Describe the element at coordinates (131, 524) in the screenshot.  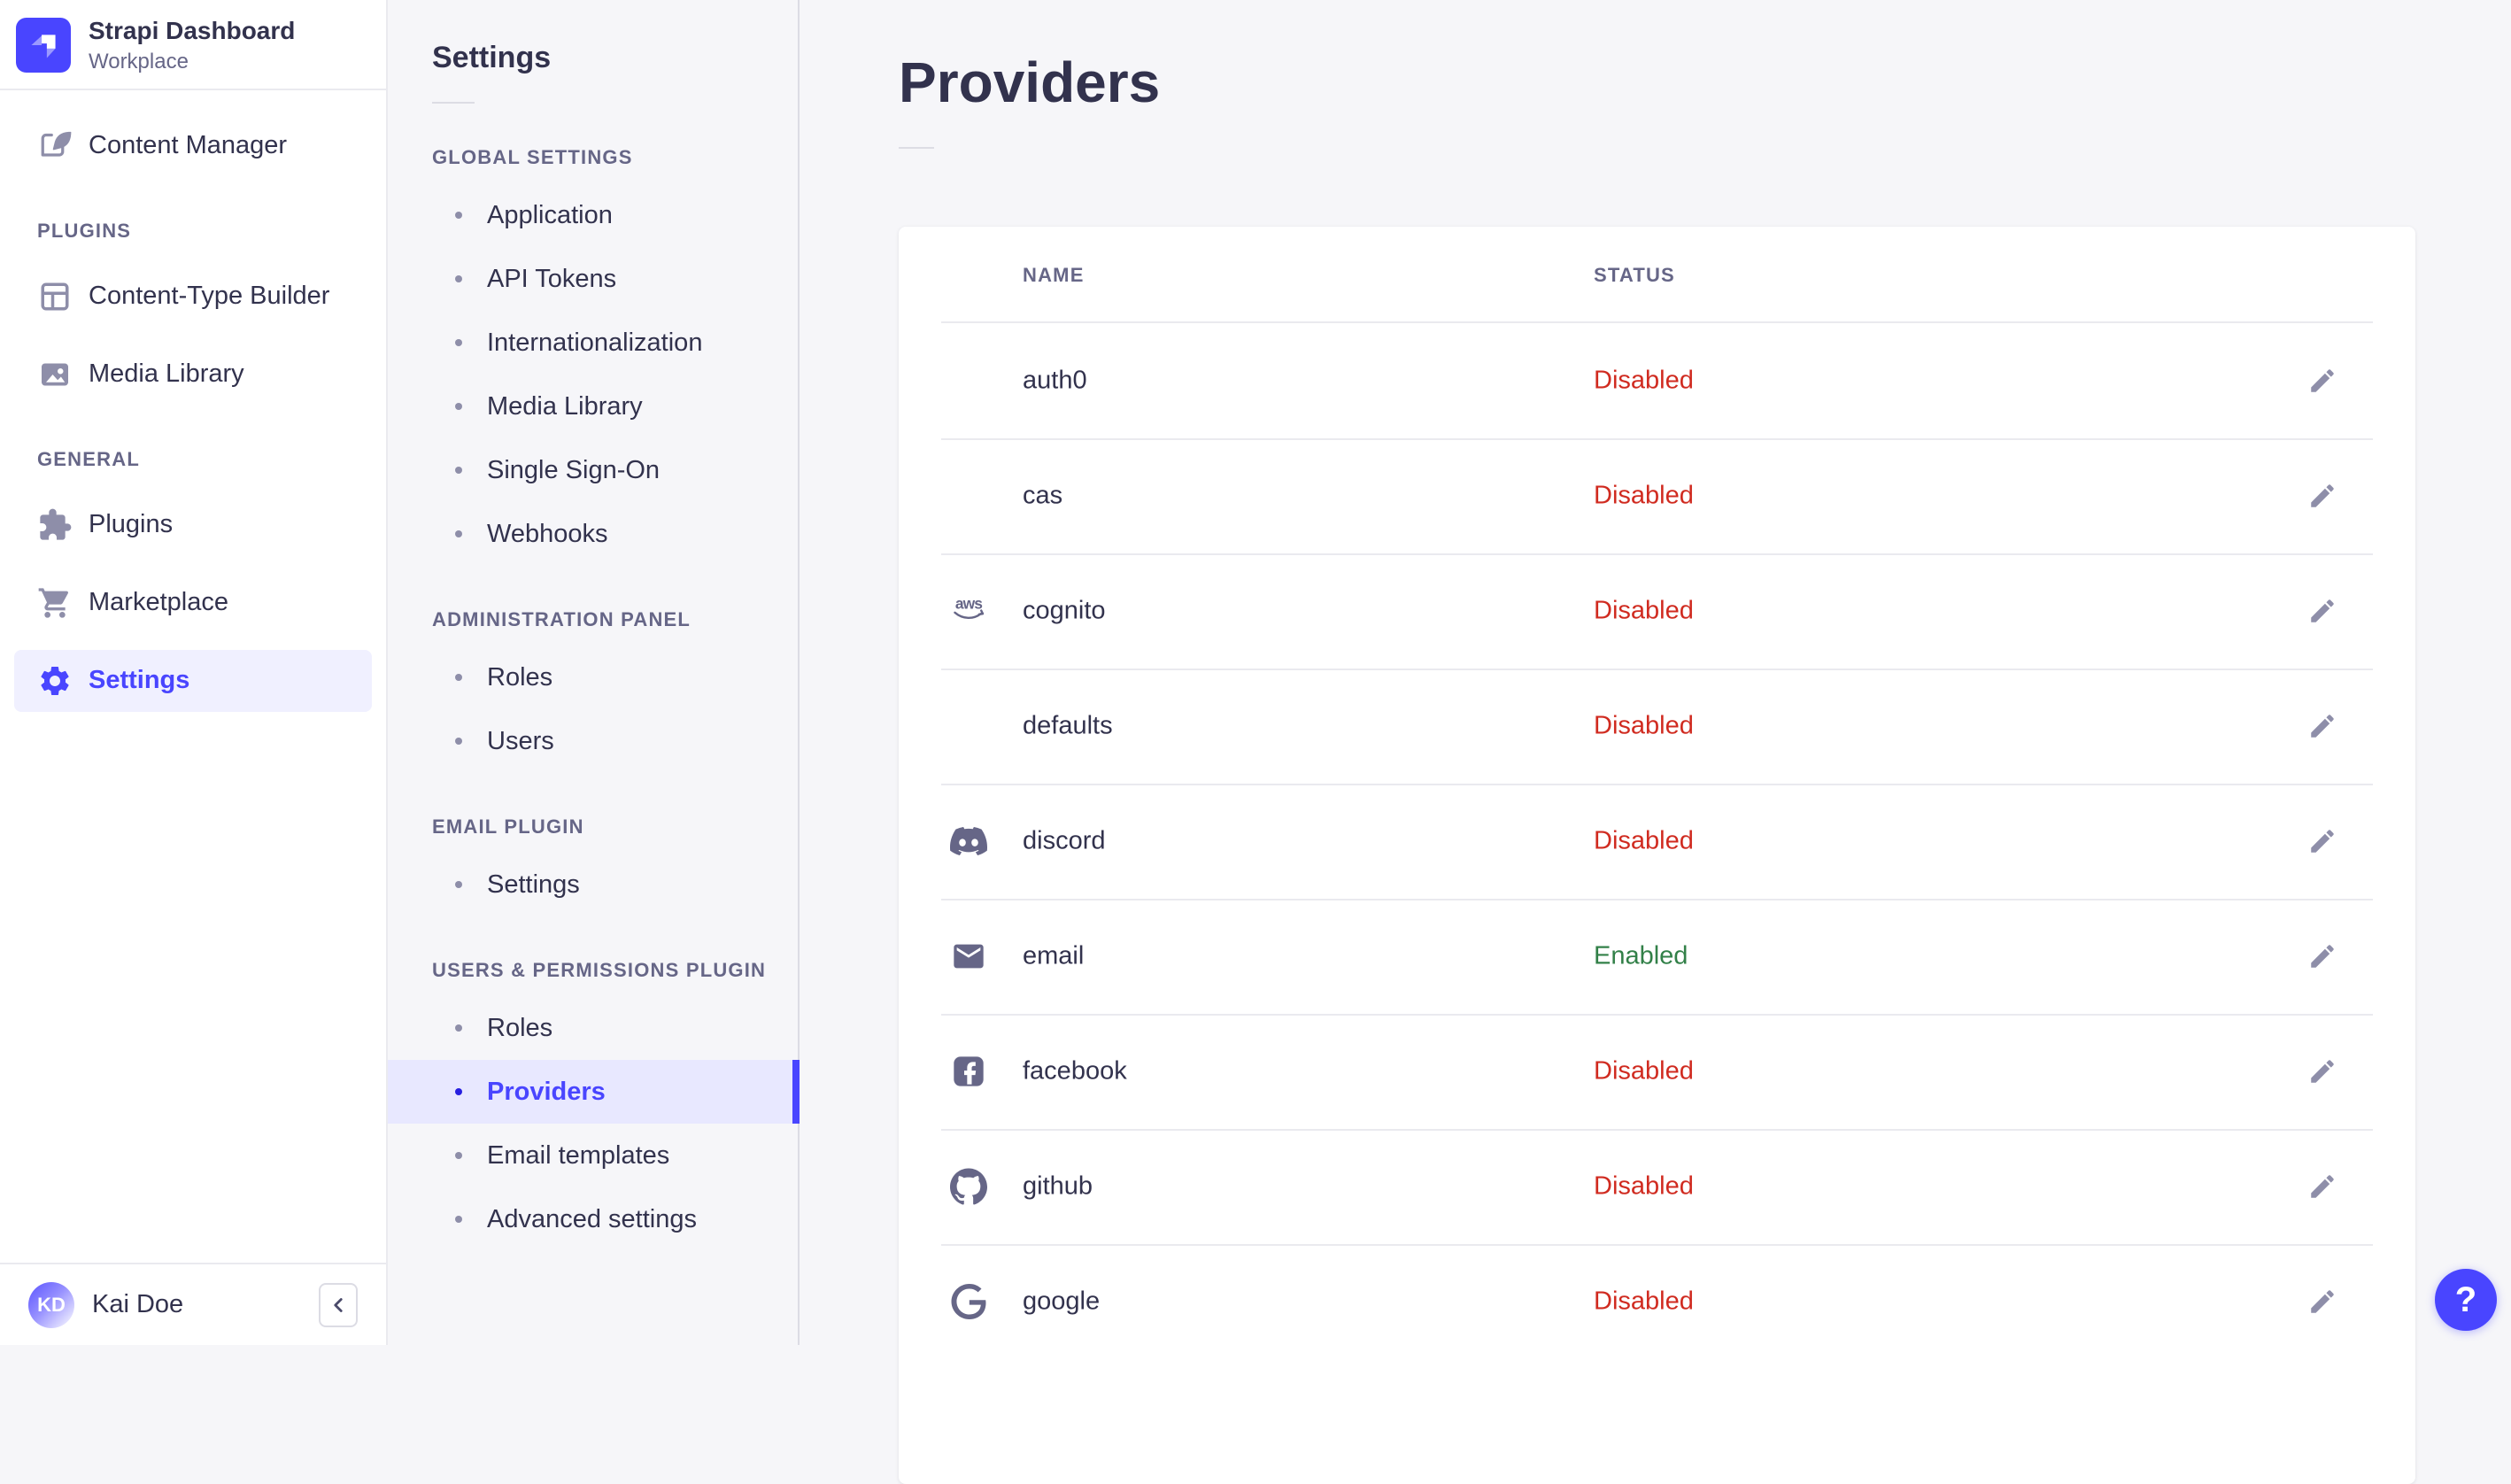
I see `sidebar-item-label: Plugins` at that location.